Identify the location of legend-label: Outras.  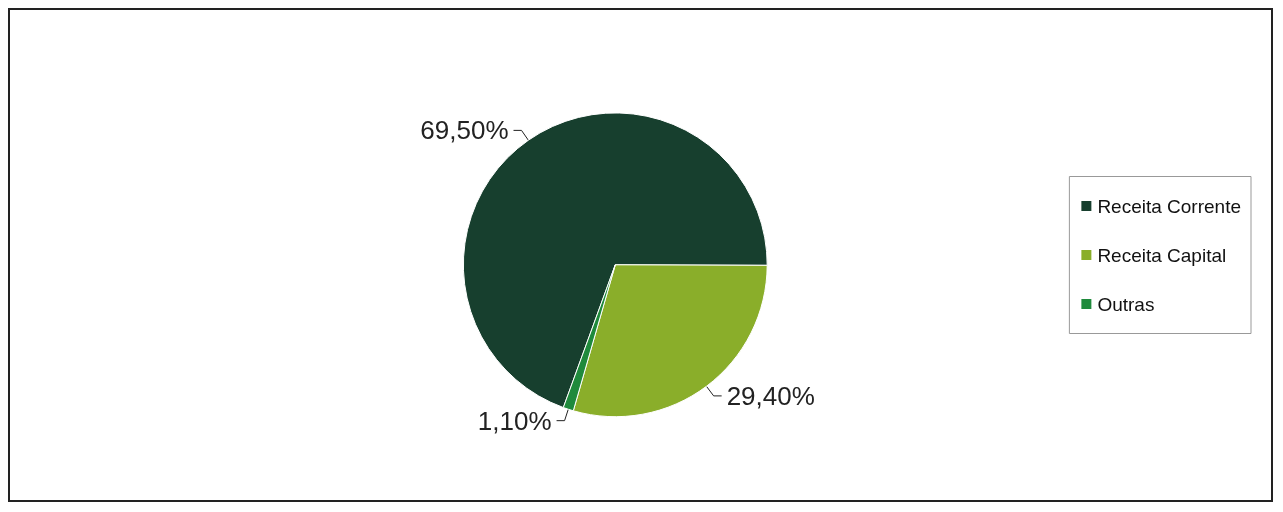
(1126, 304).